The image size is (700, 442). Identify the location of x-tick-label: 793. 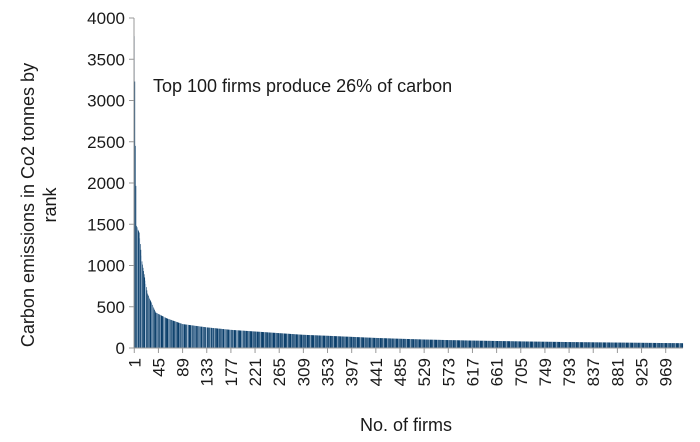
(569, 372).